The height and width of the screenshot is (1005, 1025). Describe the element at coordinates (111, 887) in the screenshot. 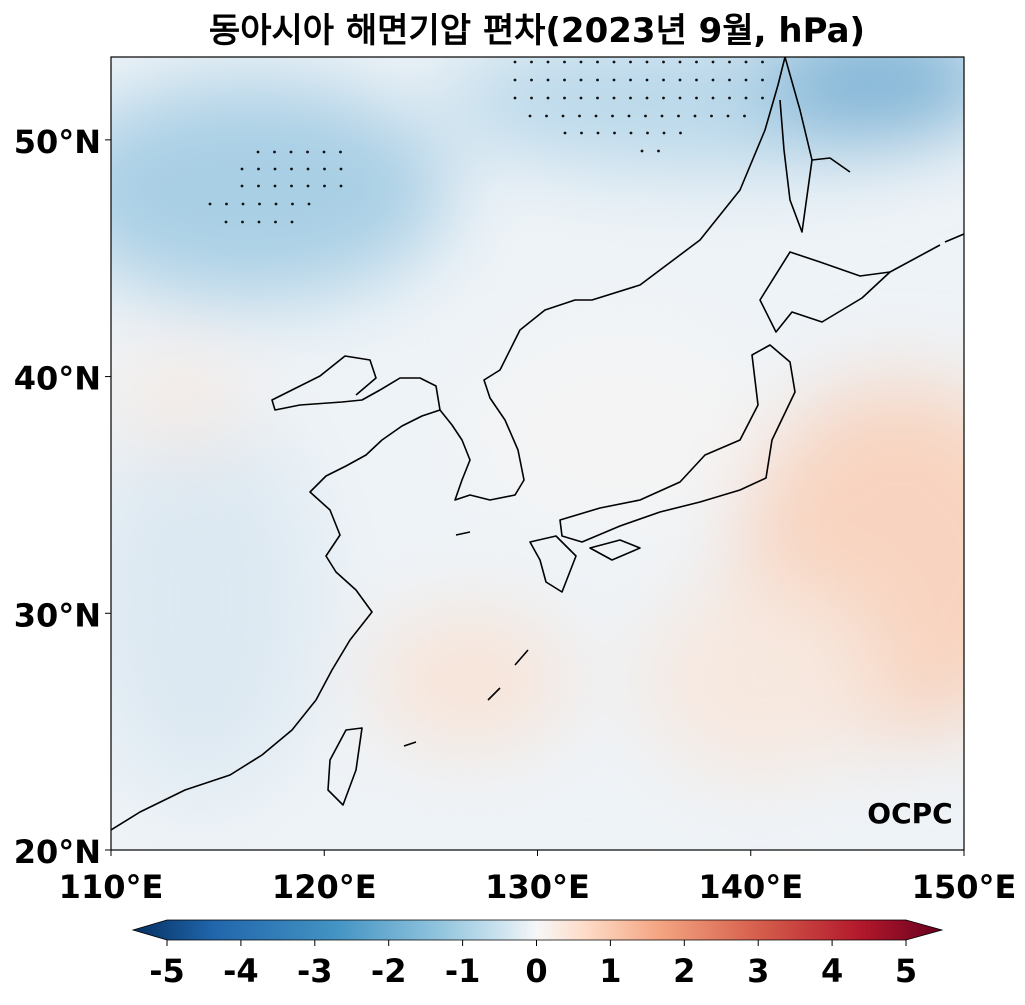

I see `x-tick-label: 110°E` at that location.